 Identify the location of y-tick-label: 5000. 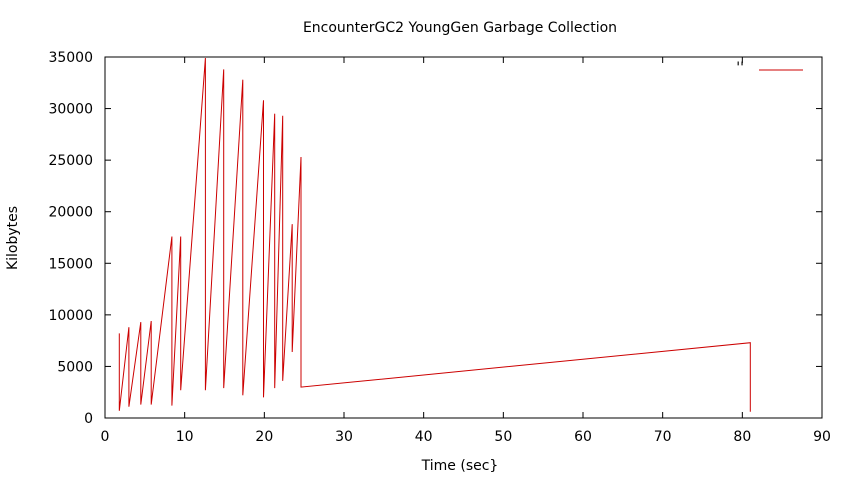
(75, 367).